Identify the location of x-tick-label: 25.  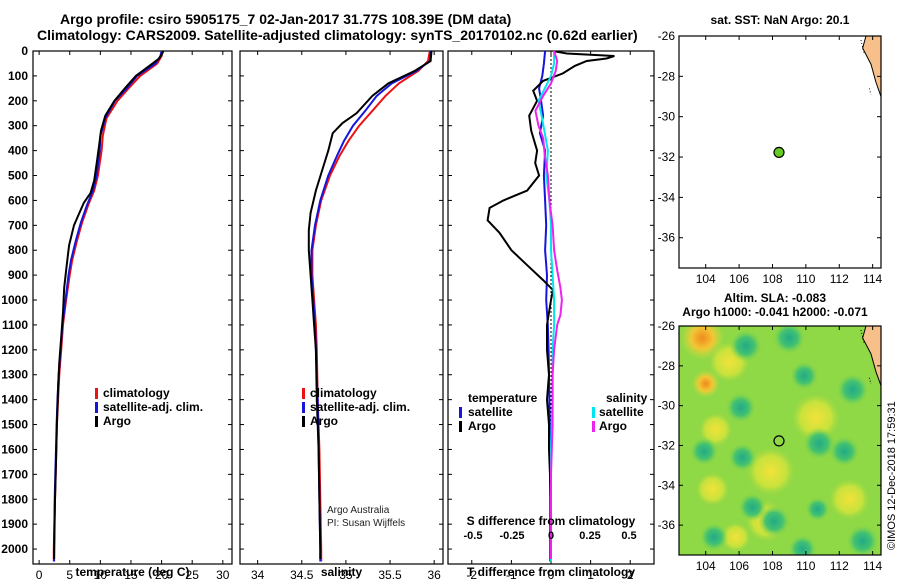
(193, 574).